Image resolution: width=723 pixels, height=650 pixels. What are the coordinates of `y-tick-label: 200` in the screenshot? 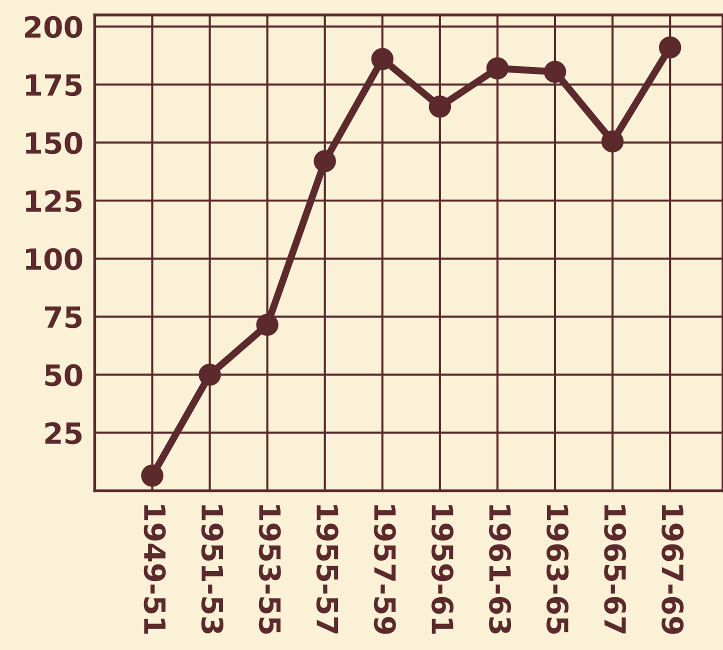 It's located at (53, 27).